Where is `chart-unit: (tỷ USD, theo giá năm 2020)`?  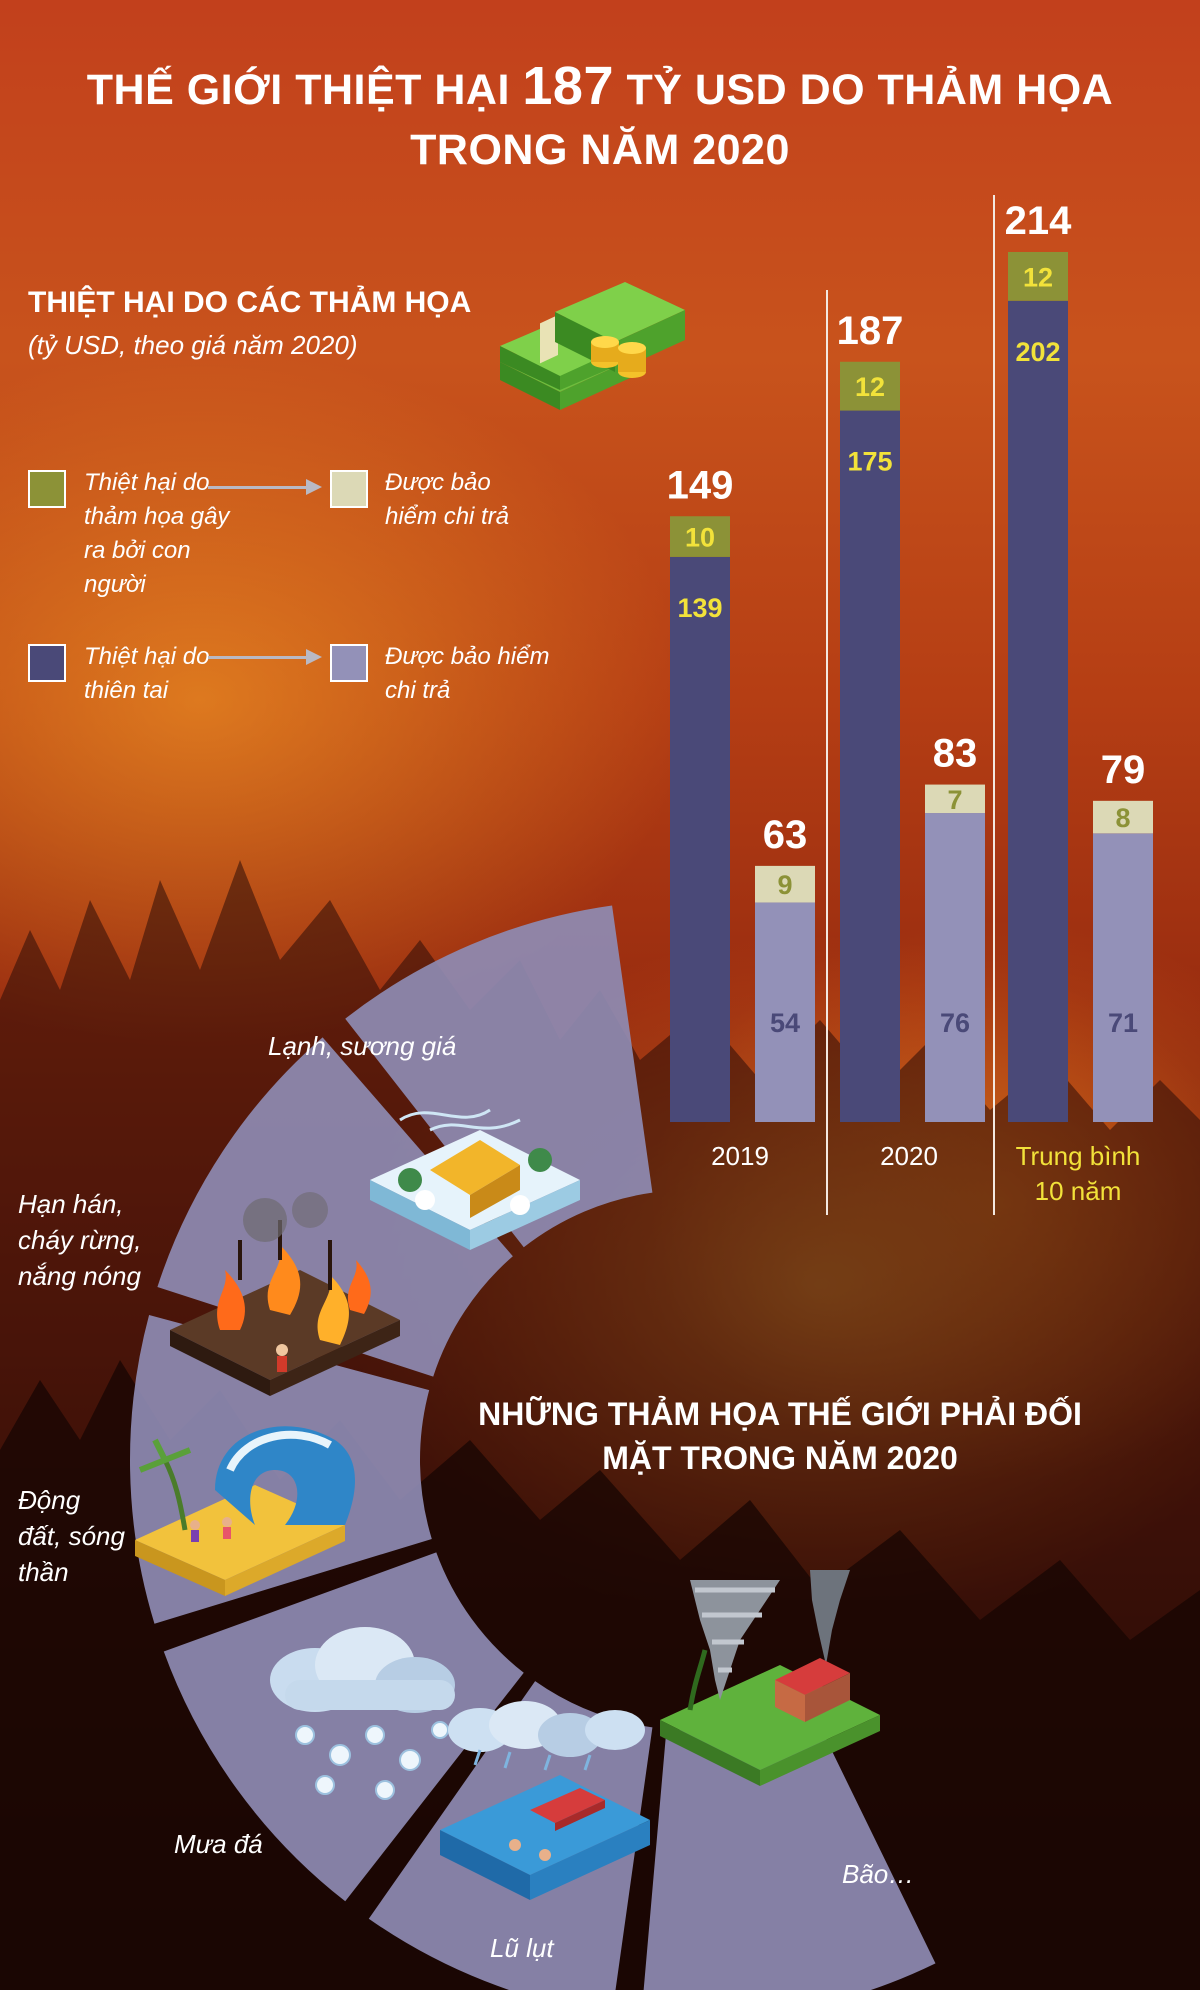
chart-unit: (tỷ USD, theo giá năm 2020) is located at coordinates (193, 345).